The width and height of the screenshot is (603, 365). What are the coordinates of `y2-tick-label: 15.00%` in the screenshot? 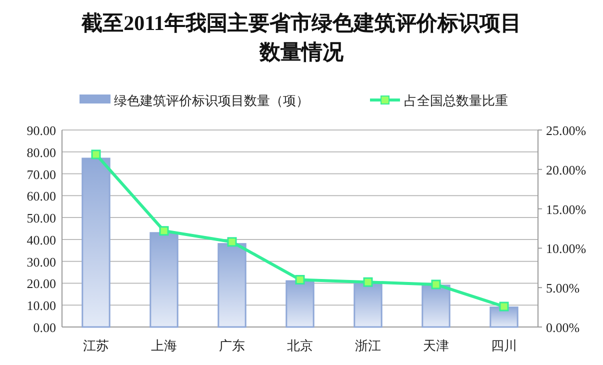 It's located at (566, 209).